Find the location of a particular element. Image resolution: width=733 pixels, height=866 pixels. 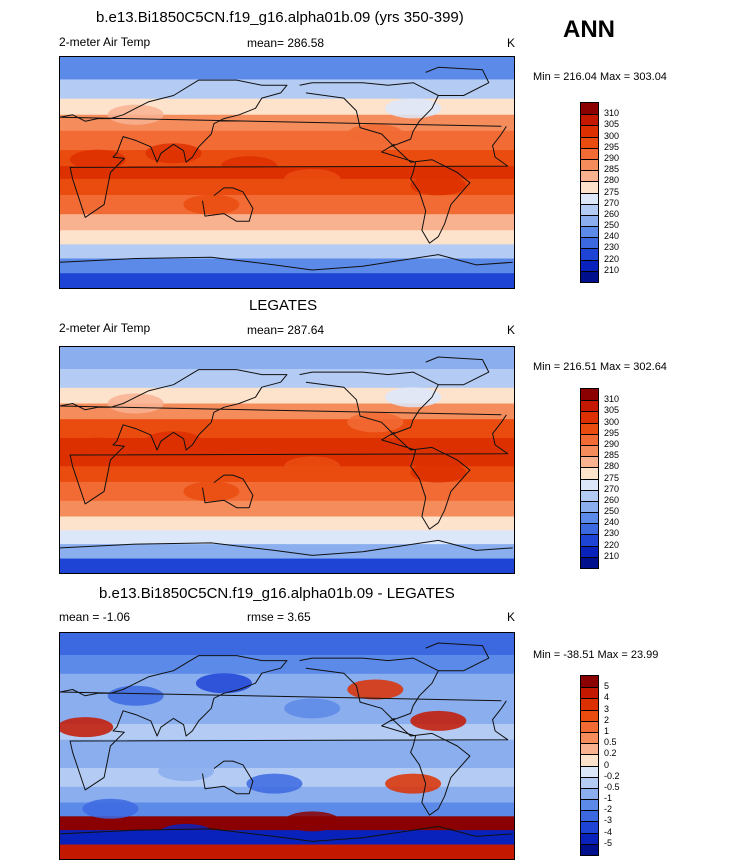

panel-diff-rmse: rmse = 3.65 is located at coordinates (279, 617).